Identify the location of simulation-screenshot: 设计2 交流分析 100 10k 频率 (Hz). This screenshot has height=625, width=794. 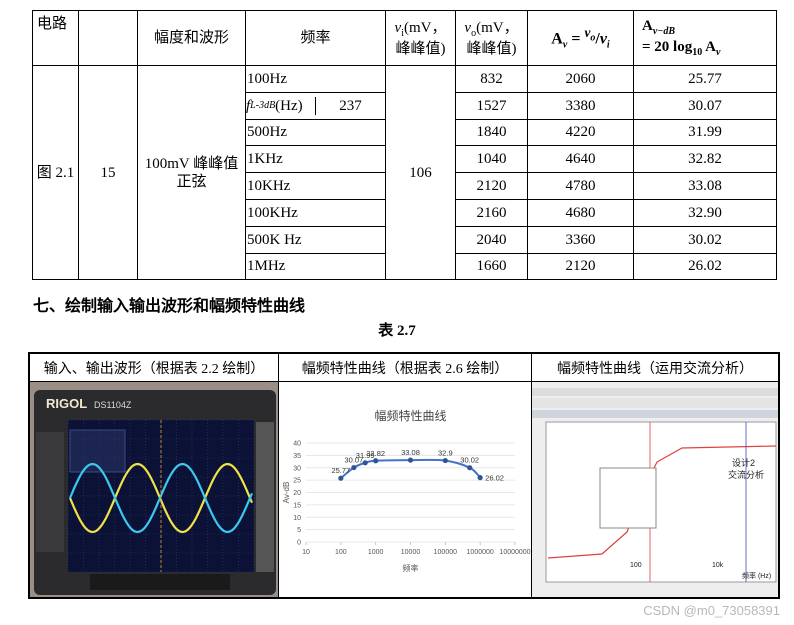
(655, 489).